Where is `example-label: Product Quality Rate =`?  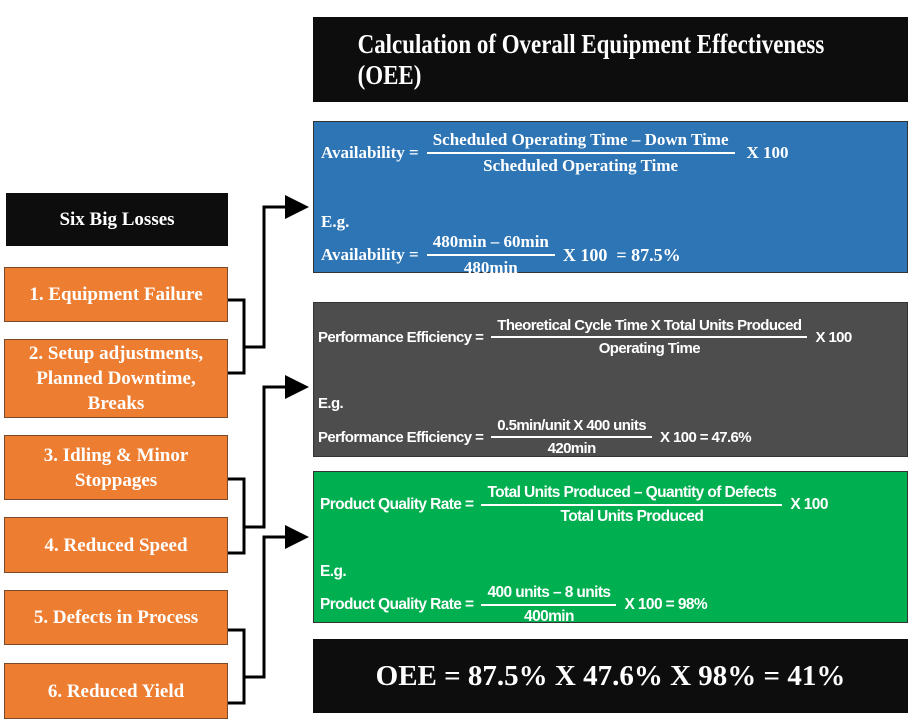
example-label: Product Quality Rate = is located at coordinates (397, 604).